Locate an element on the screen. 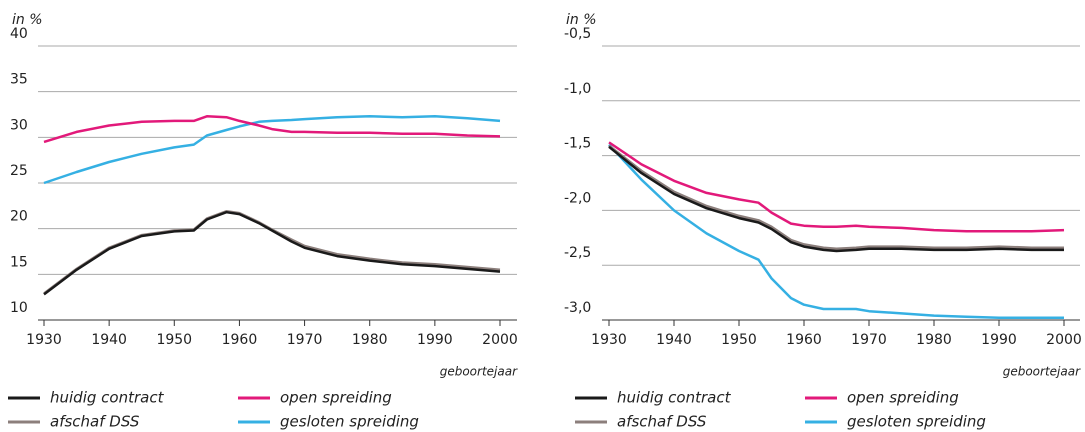 Image resolution: width=1085 pixels, height=432 pixels. y-tick-label: -2,0 is located at coordinates (577, 198).